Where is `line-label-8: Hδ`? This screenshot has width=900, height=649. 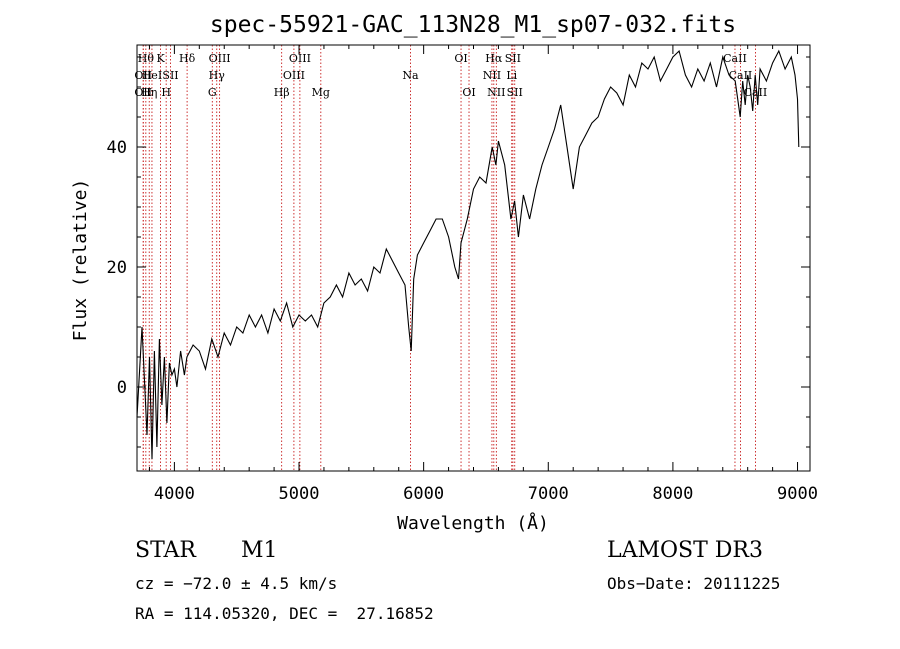
line-label-8: Hδ is located at coordinates (187, 58).